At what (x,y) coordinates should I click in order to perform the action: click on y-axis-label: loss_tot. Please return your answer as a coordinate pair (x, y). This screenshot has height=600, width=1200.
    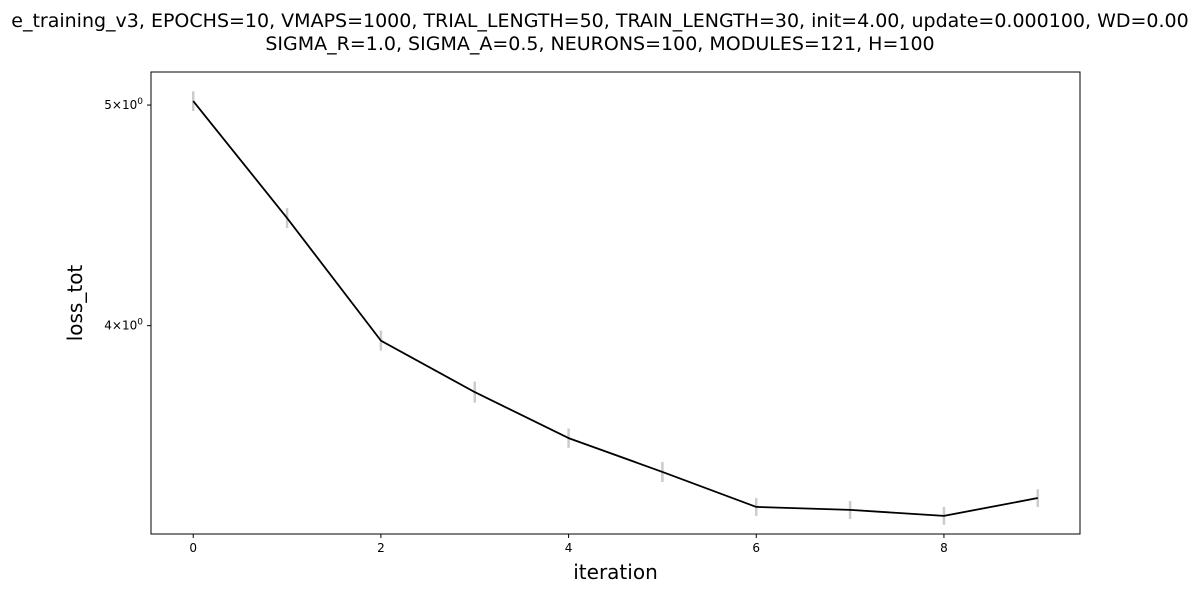
    Looking at the image, I should click on (75, 303).